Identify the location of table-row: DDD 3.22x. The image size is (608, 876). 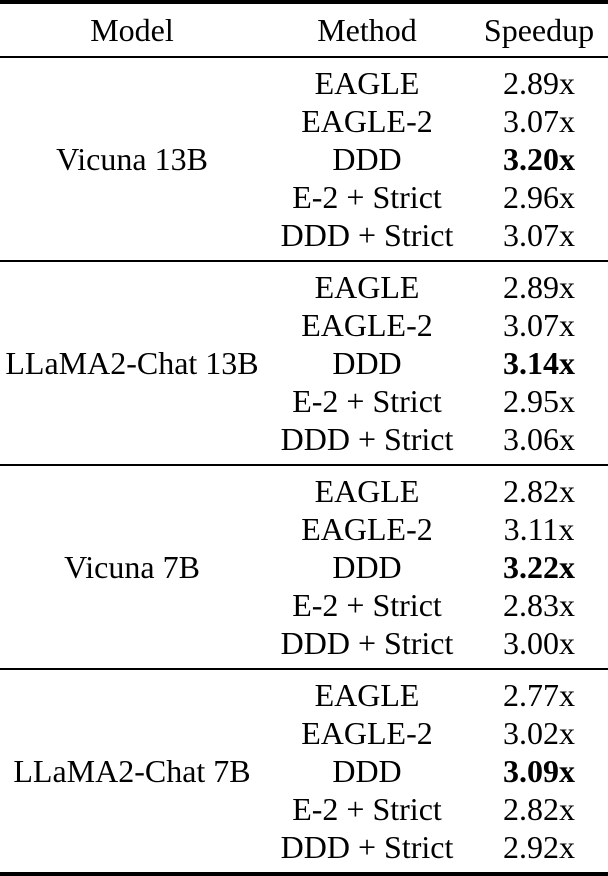
(304, 567).